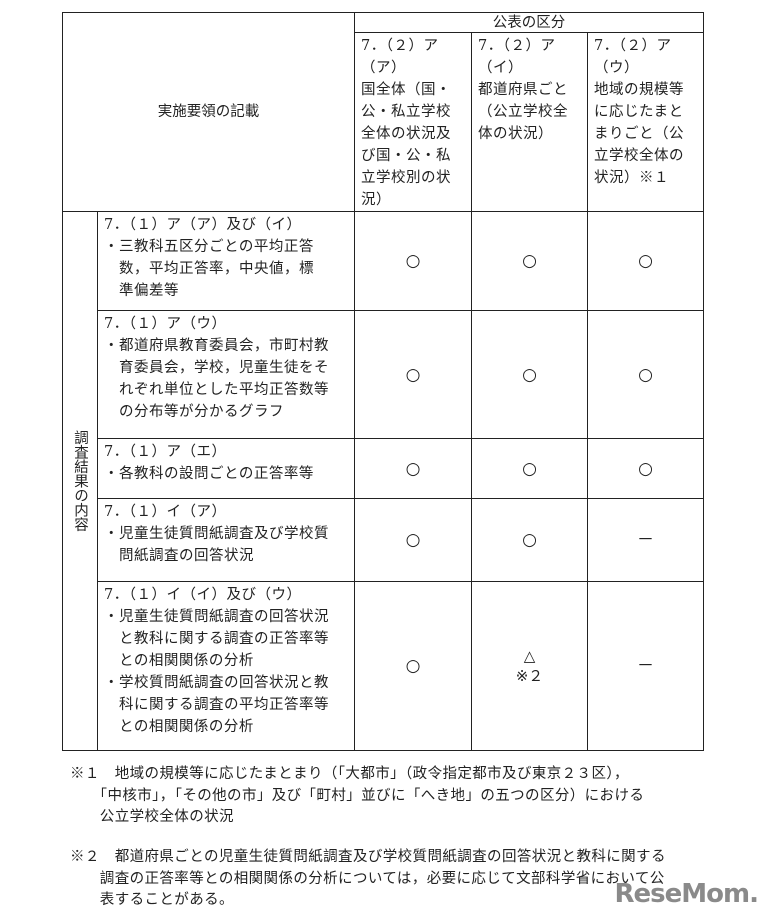 The height and width of the screenshot is (915, 764). I want to click on row-description: 7．（１）ア（エ） ・各教科の設問ごとの正答率等, so click(209, 463).